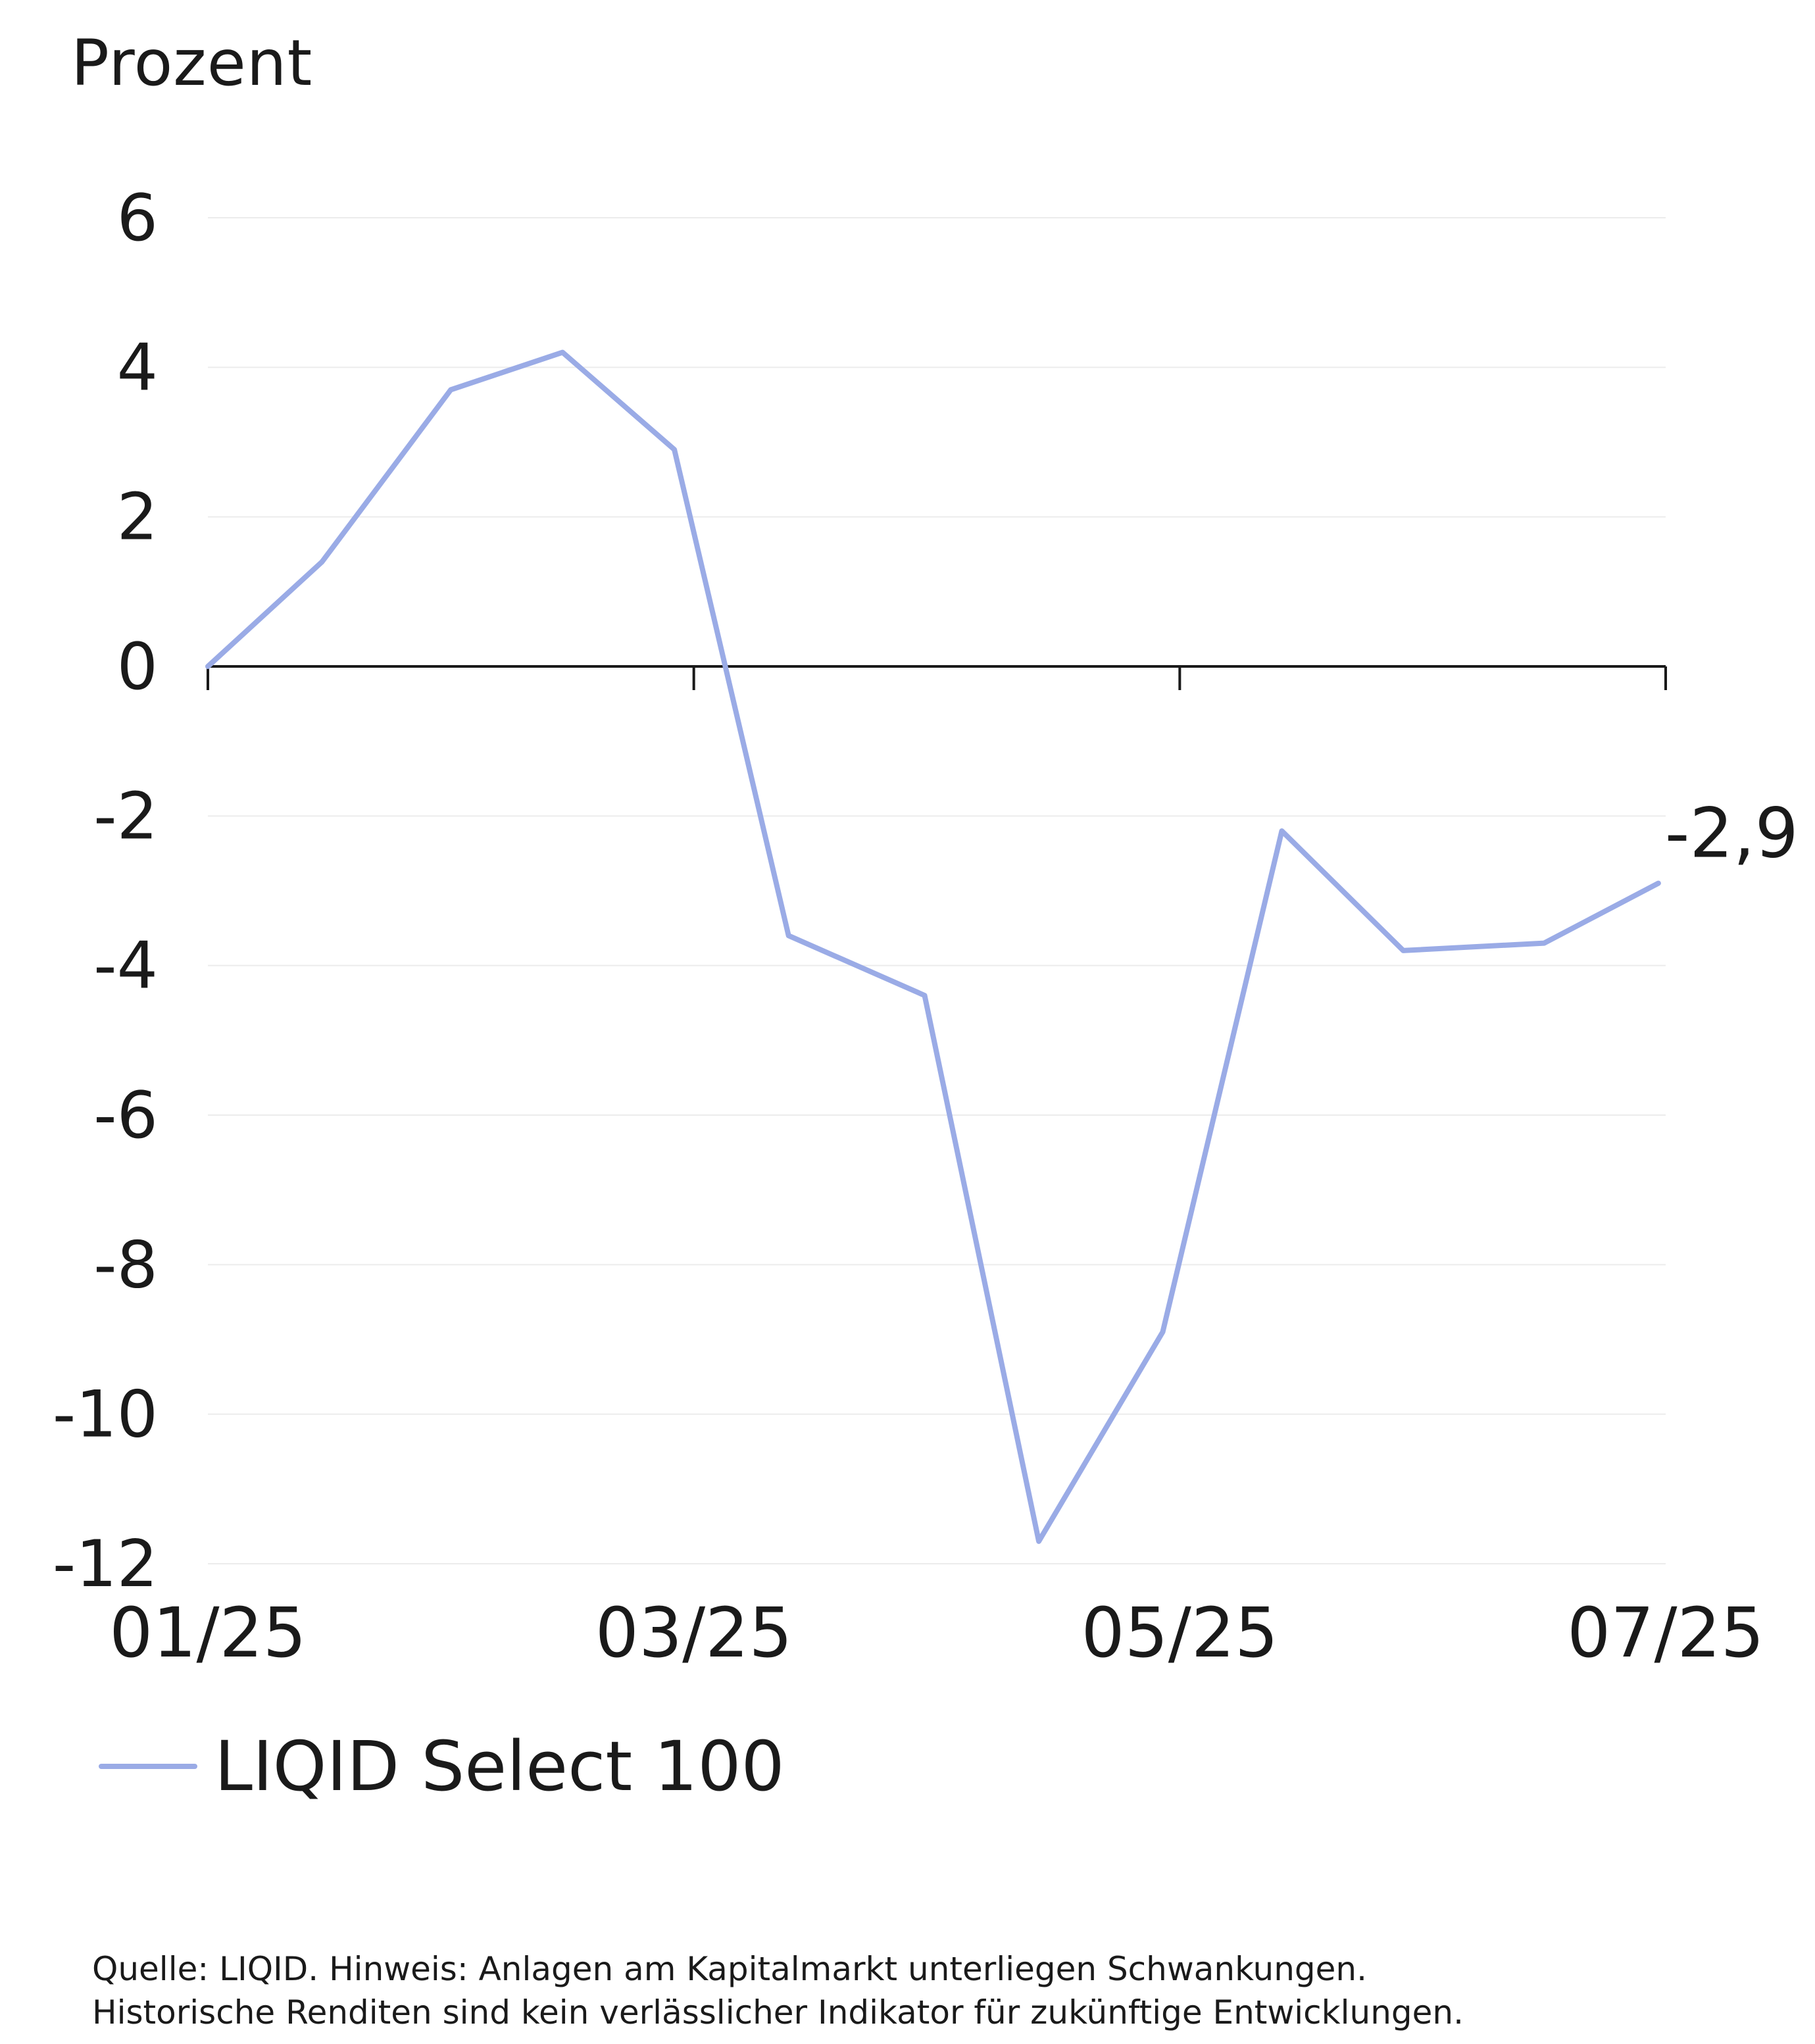  Describe the element at coordinates (125, 1116) in the screenshot. I see `y-tick-label: -6` at that location.